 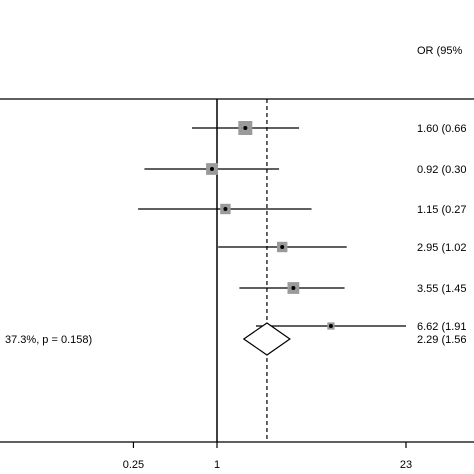 I want to click on overall-or-label: 2.29 (1.56, so click(x=442, y=340).